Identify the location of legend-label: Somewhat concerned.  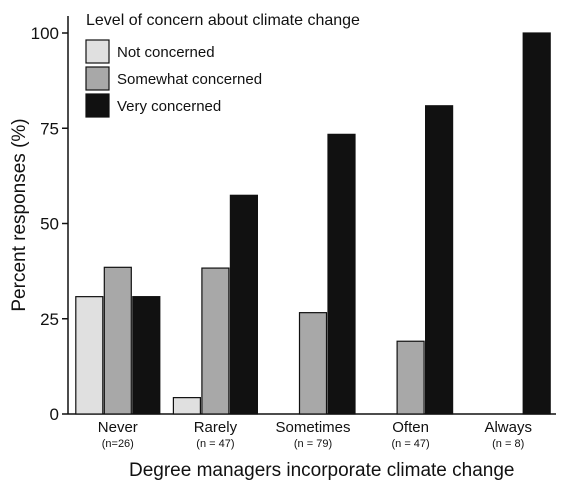
(189, 79).